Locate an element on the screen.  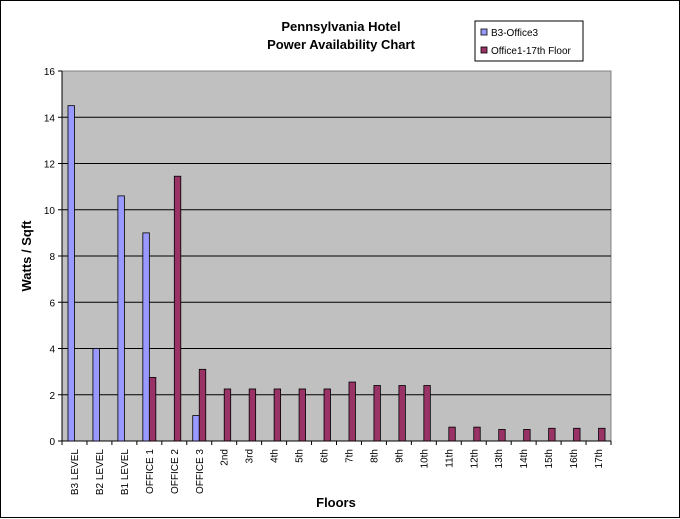
x-tick-label: 2nd is located at coordinates (225, 457).